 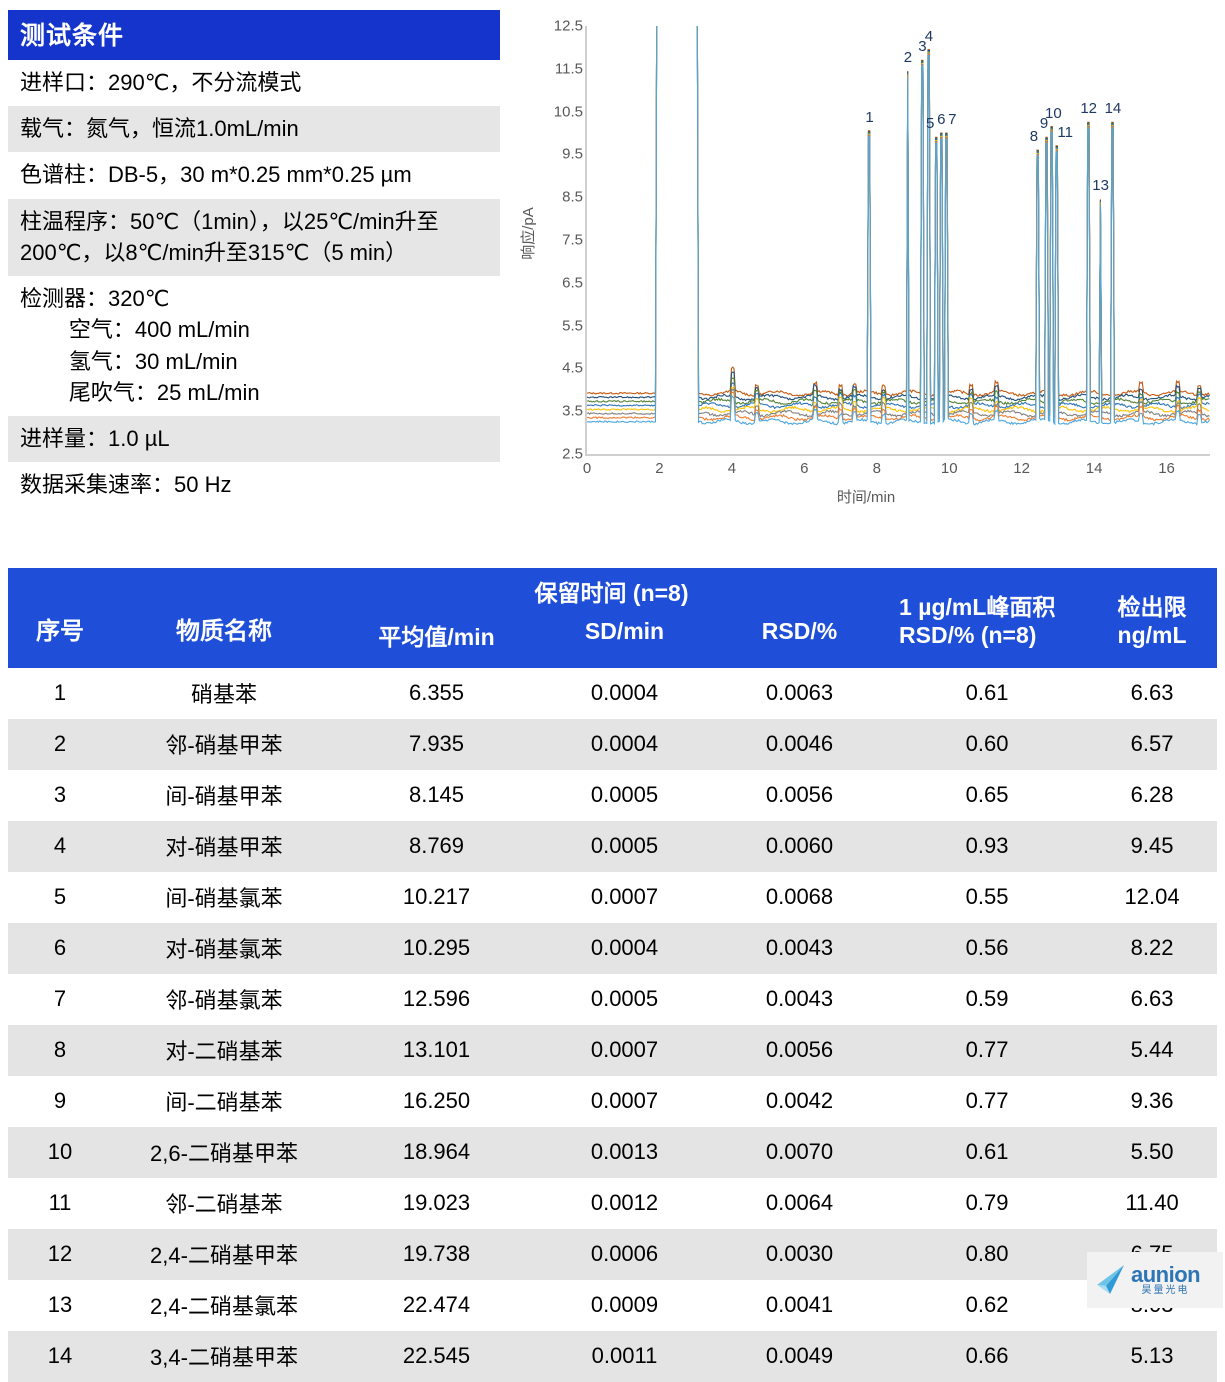 What do you see at coordinates (60, 1050) in the screenshot?
I see `cell-index: 8` at bounding box center [60, 1050].